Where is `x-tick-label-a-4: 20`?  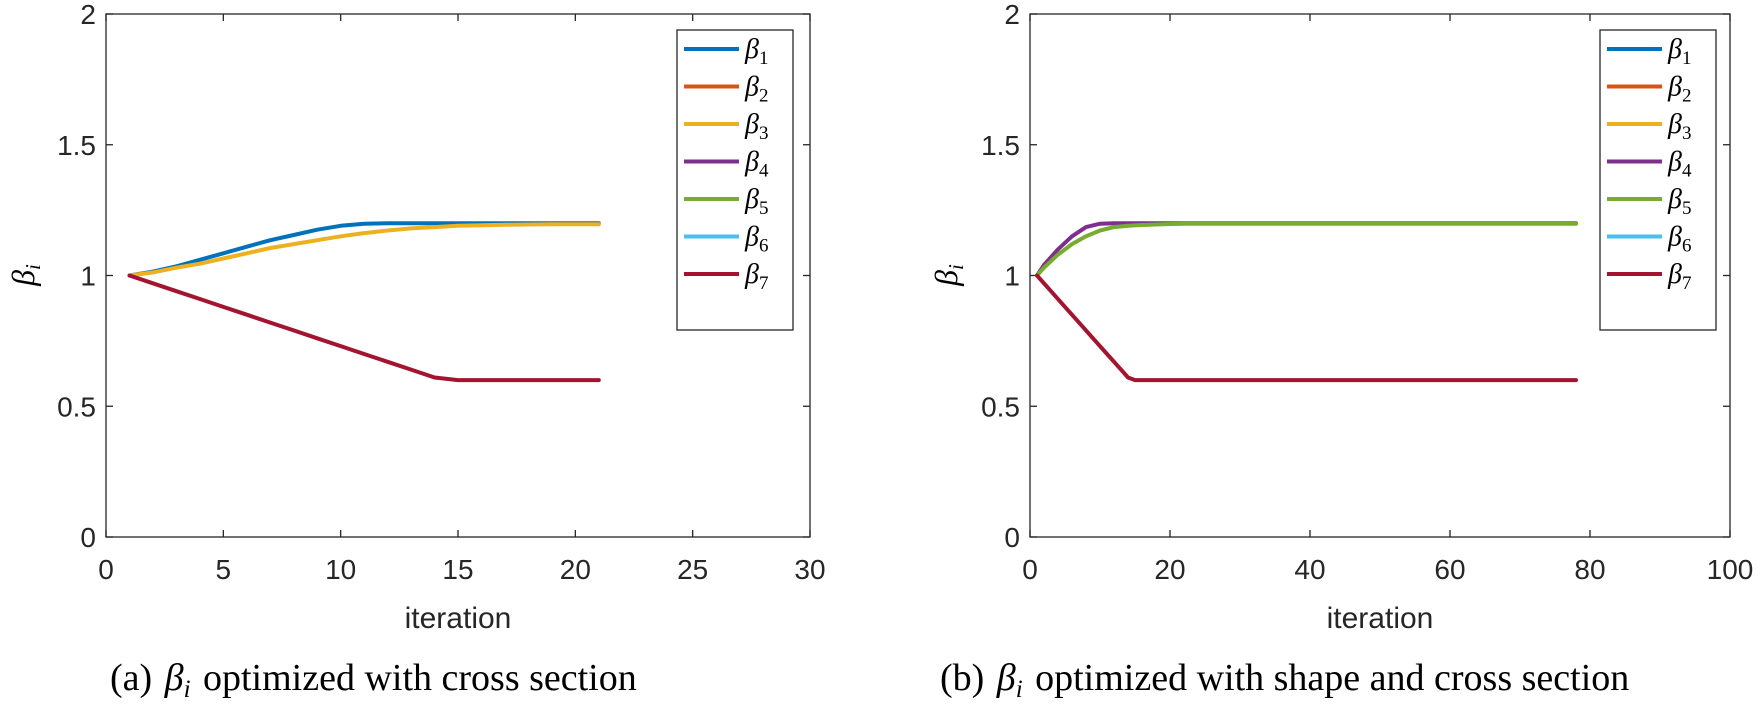 x-tick-label-a-4: 20 is located at coordinates (575, 569).